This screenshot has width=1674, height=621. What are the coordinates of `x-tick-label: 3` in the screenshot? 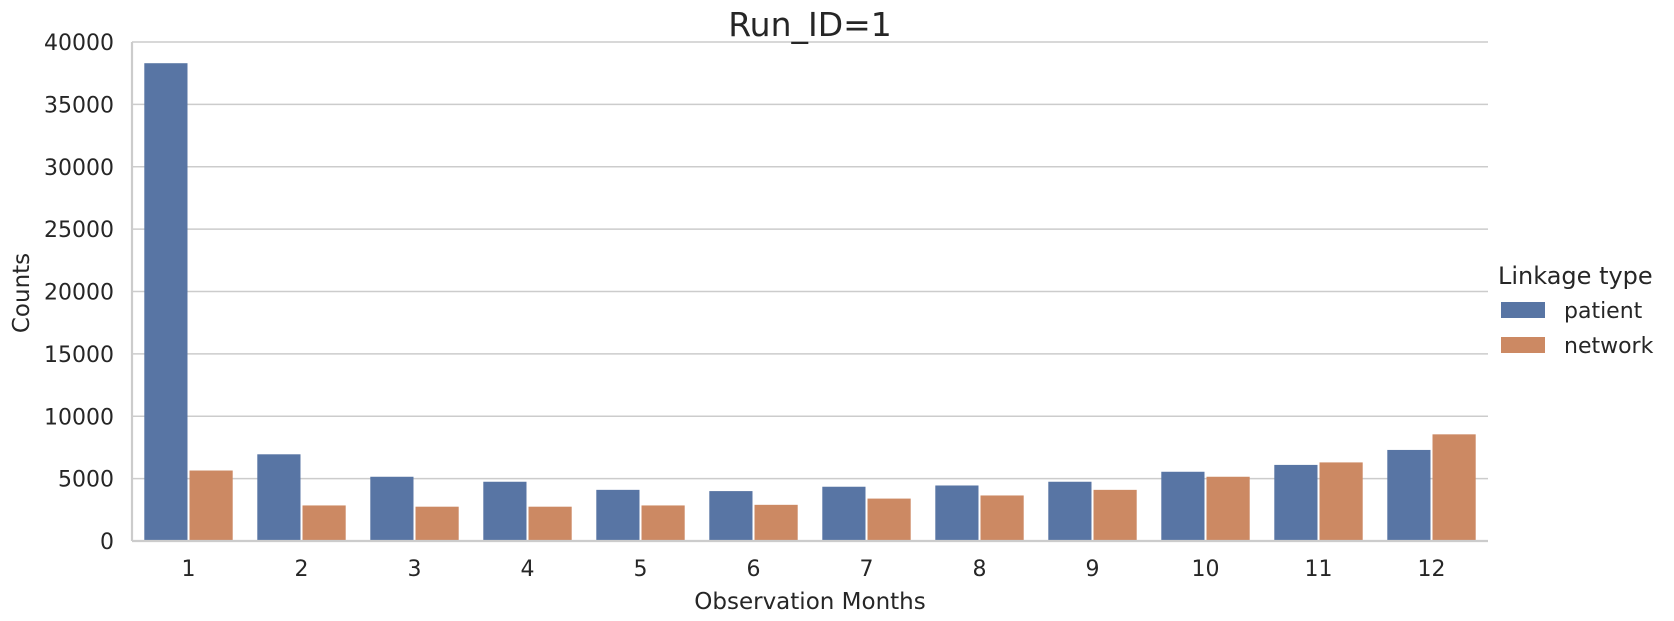 It's located at (415, 569).